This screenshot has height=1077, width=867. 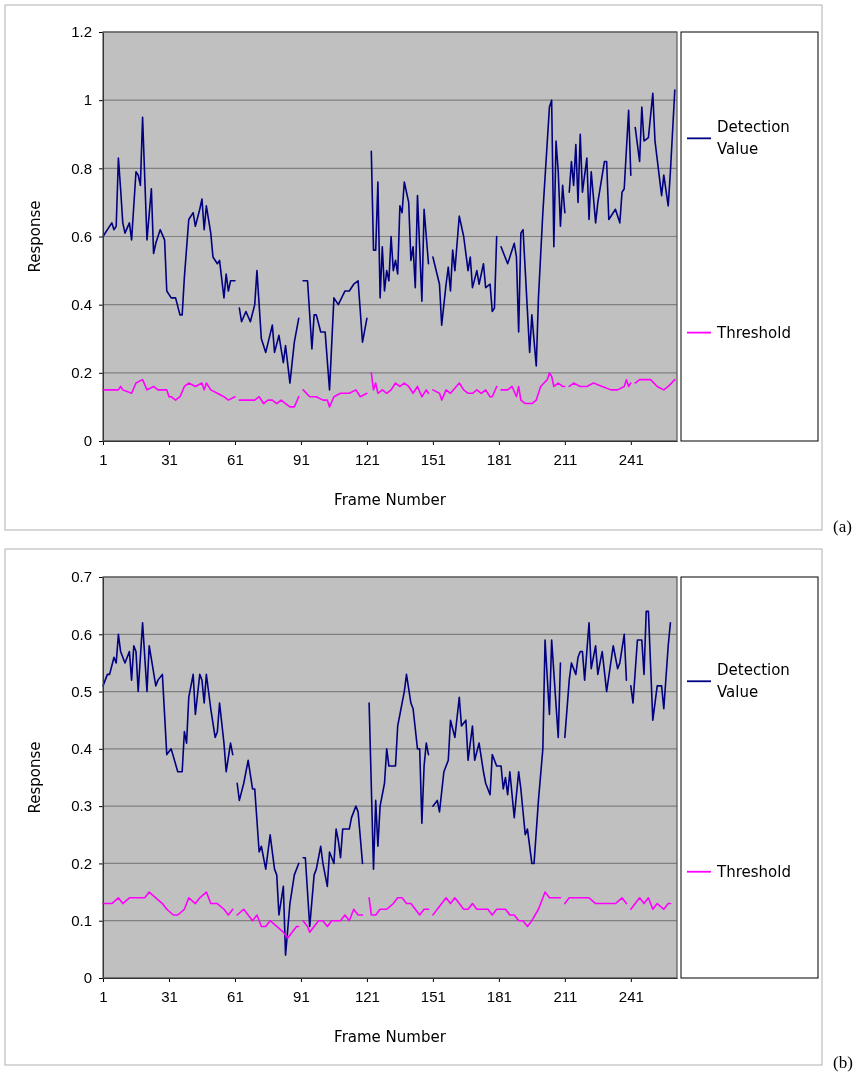 I want to click on text: (b), so click(x=843, y=1062).